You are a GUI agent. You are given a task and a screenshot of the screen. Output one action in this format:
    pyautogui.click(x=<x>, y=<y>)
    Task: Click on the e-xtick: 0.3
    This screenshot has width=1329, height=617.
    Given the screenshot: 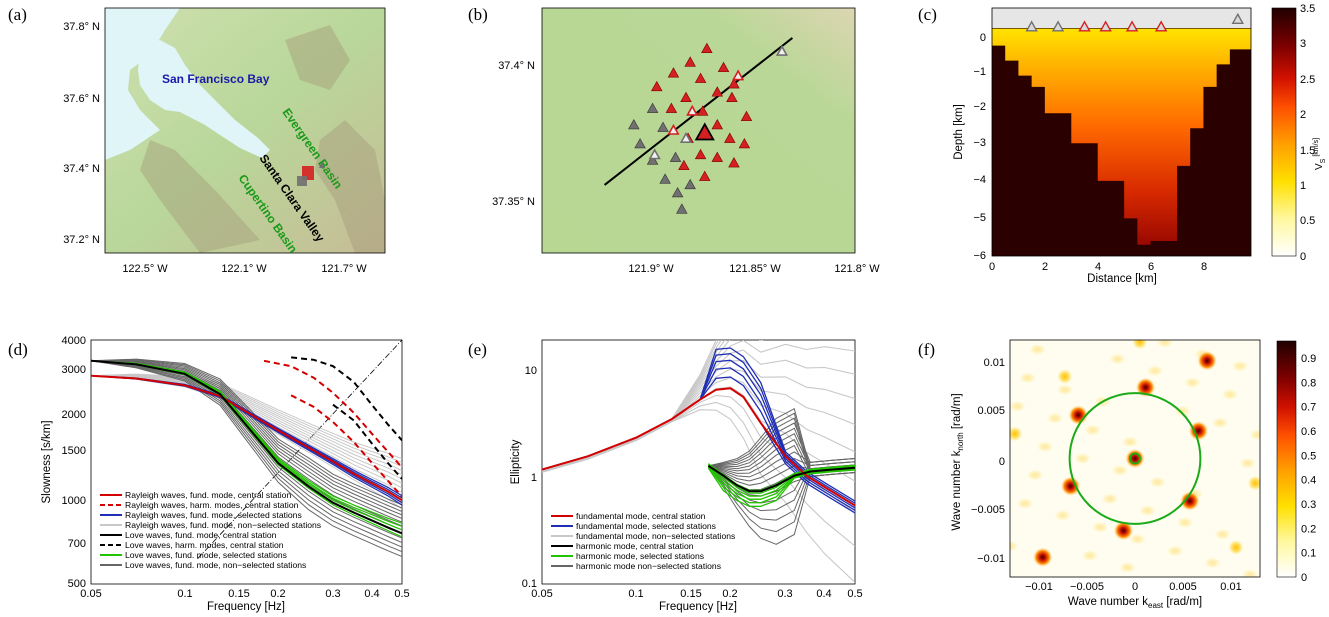 What is the action you would take?
    pyautogui.click(x=784, y=594)
    